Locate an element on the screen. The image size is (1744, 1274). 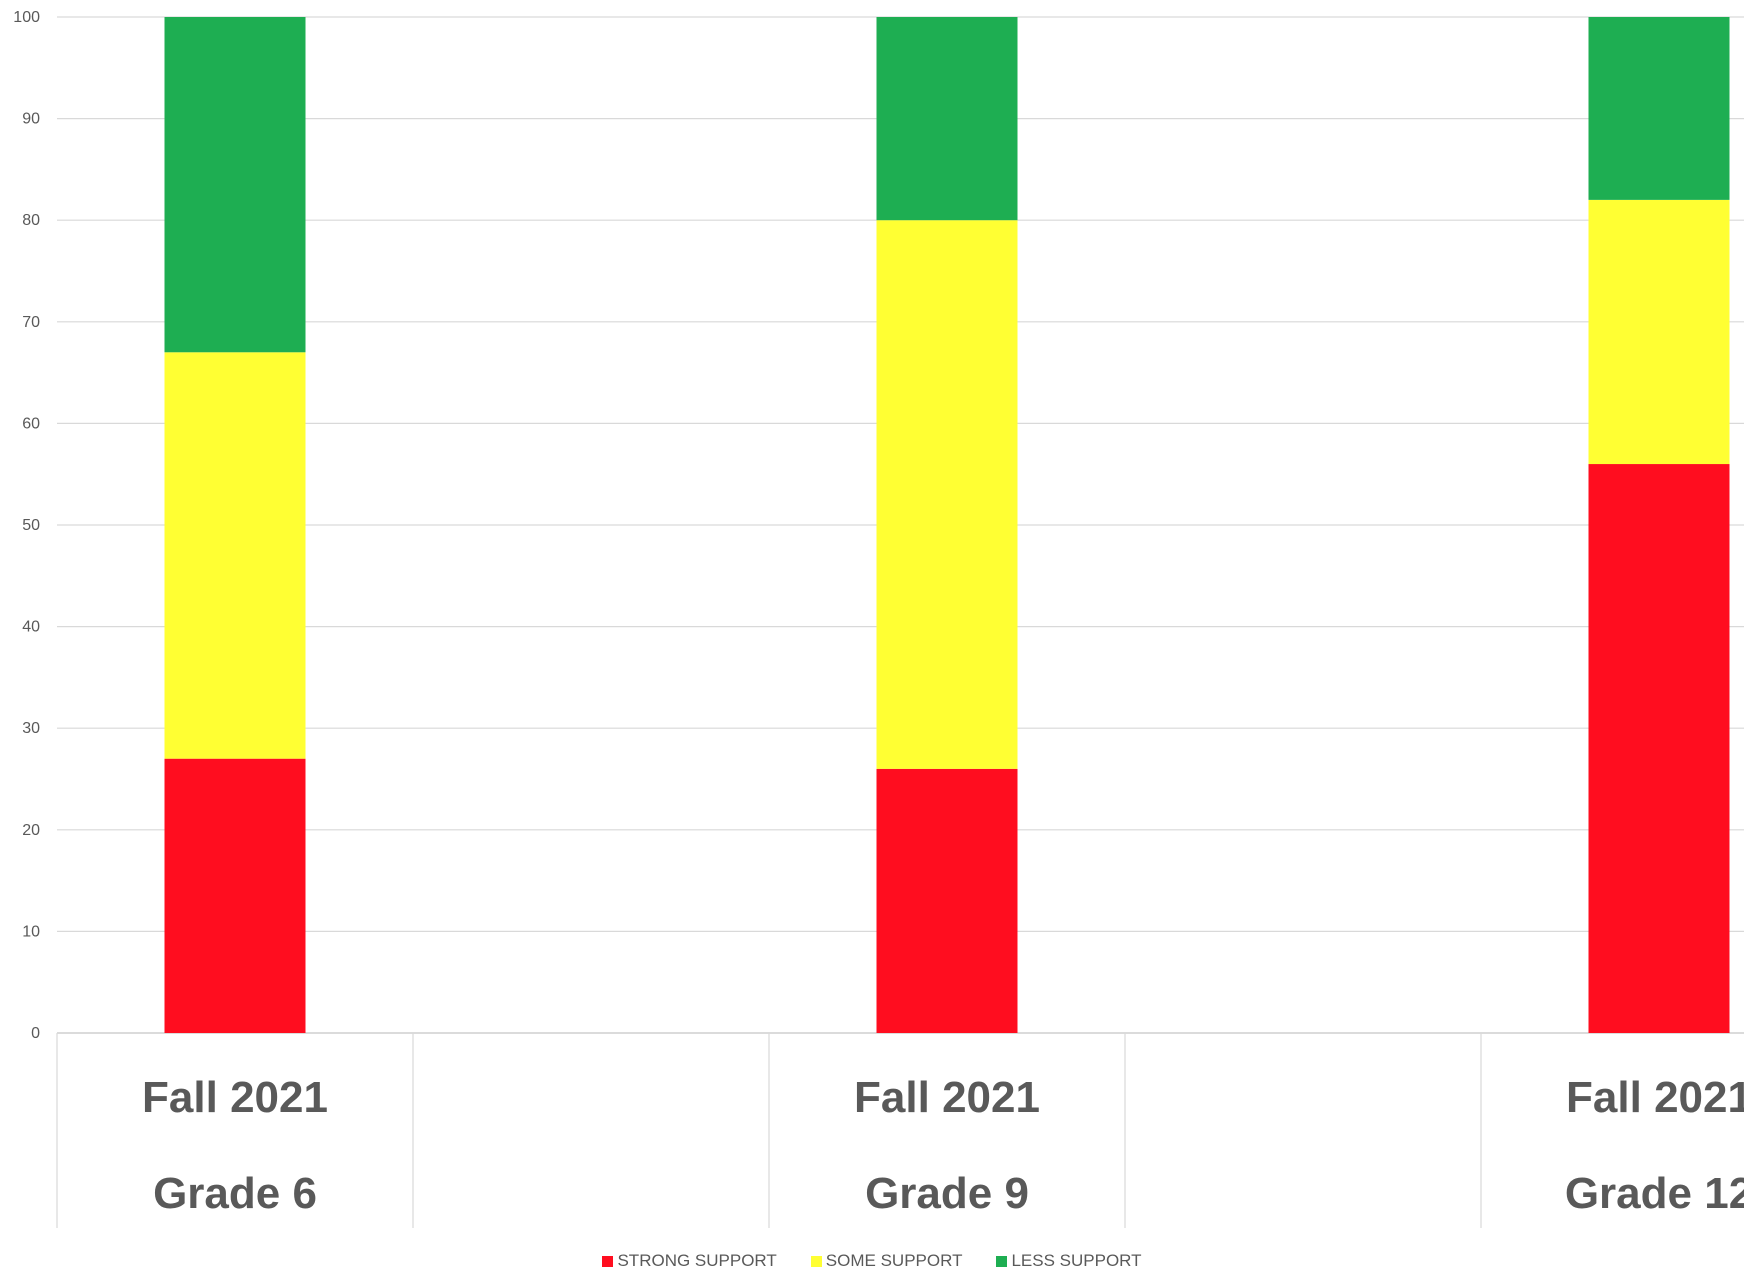
y-tick-label-90: 90 is located at coordinates (31, 119).